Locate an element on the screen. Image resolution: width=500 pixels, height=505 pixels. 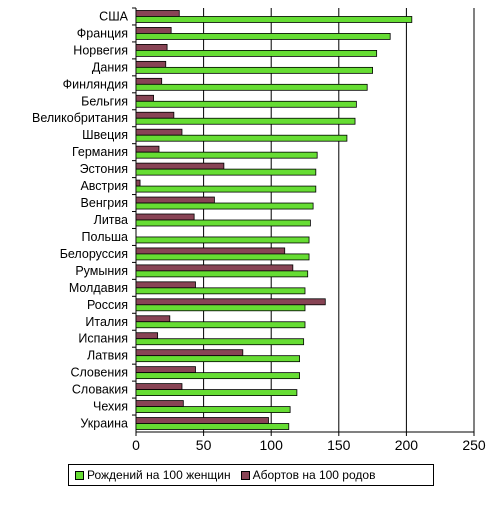
x-tick-label: 50 is located at coordinates (204, 445).